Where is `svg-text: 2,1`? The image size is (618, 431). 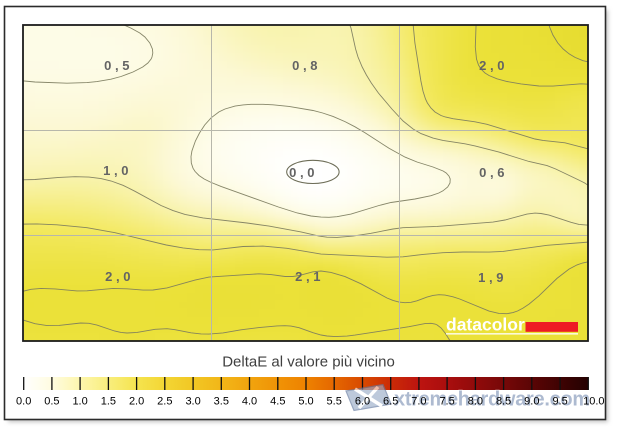 svg-text: 2,1 is located at coordinates (309, 276).